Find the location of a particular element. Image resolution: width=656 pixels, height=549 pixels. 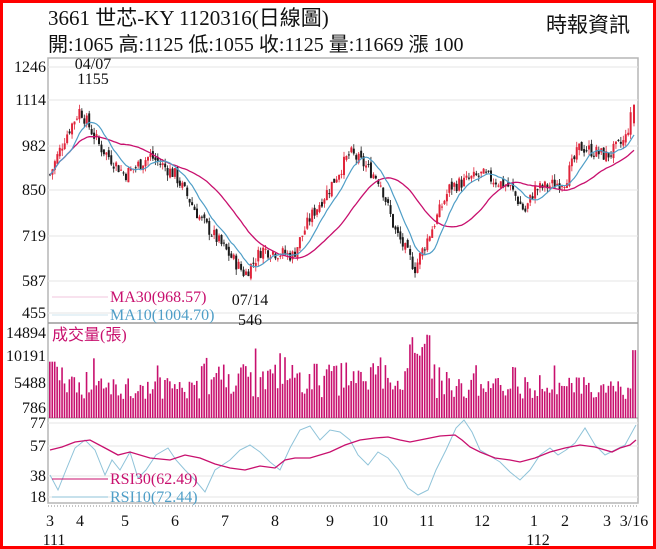

rsi10-line is located at coordinates (343, 457).